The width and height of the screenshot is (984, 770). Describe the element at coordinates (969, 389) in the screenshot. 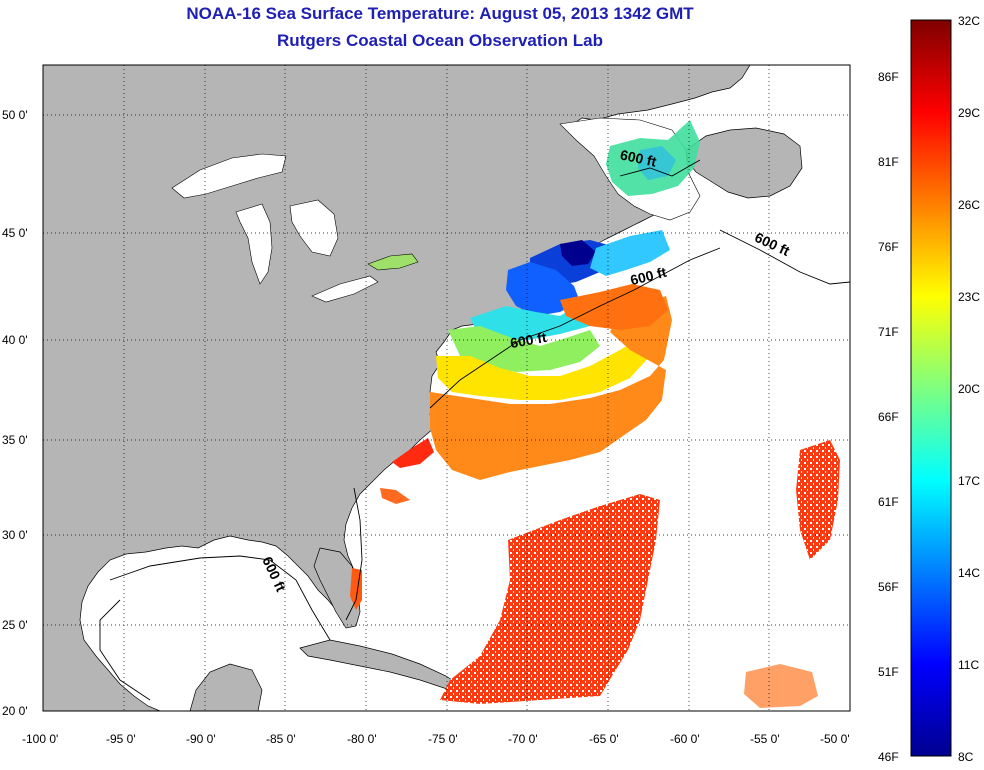

I see `colorbar-celsius-20: 20C` at that location.